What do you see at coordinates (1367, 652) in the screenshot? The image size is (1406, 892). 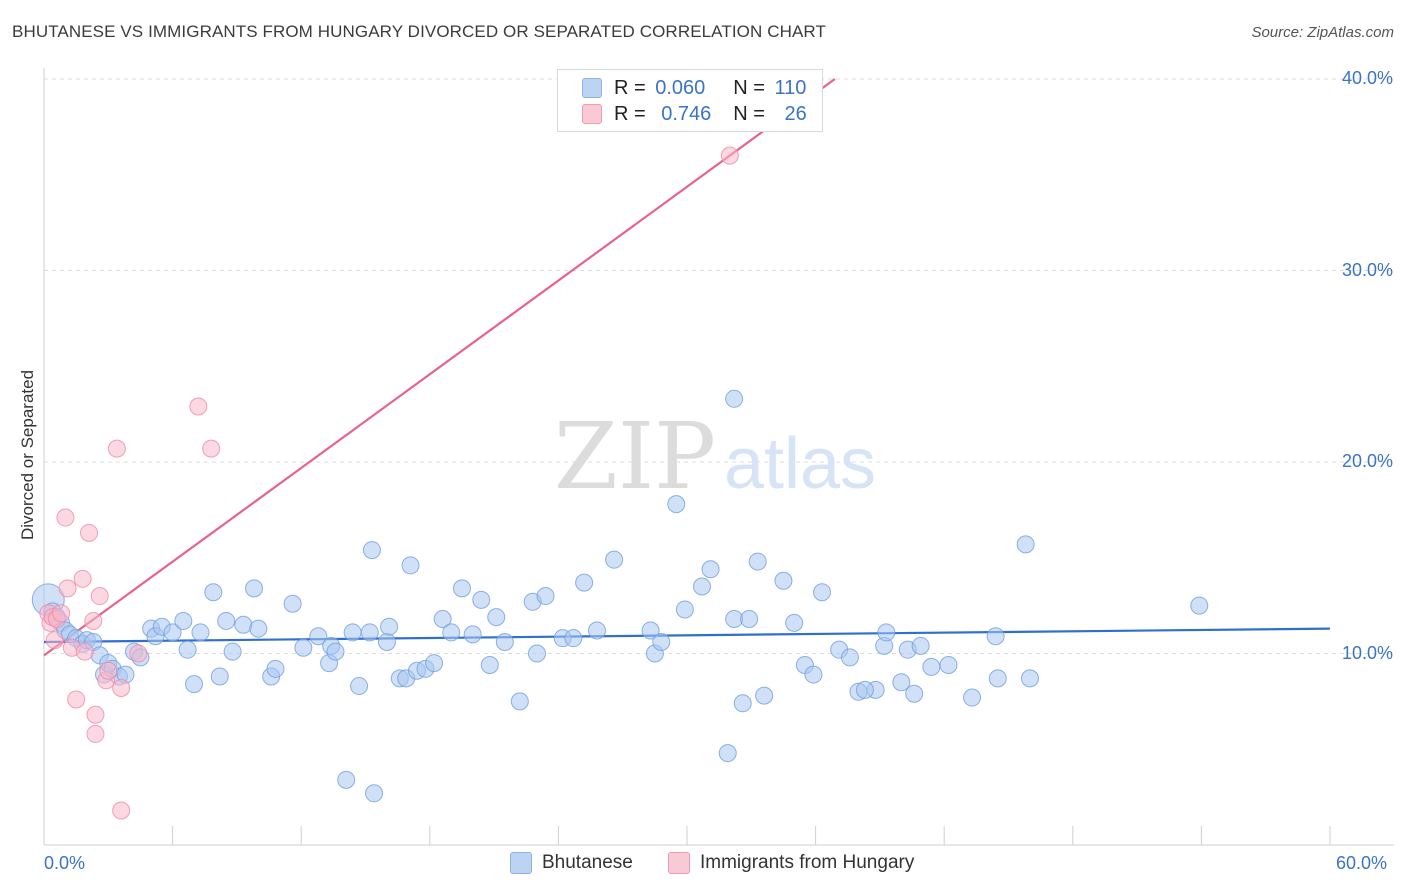 I see `y-tick-label: 10.0%` at bounding box center [1367, 652].